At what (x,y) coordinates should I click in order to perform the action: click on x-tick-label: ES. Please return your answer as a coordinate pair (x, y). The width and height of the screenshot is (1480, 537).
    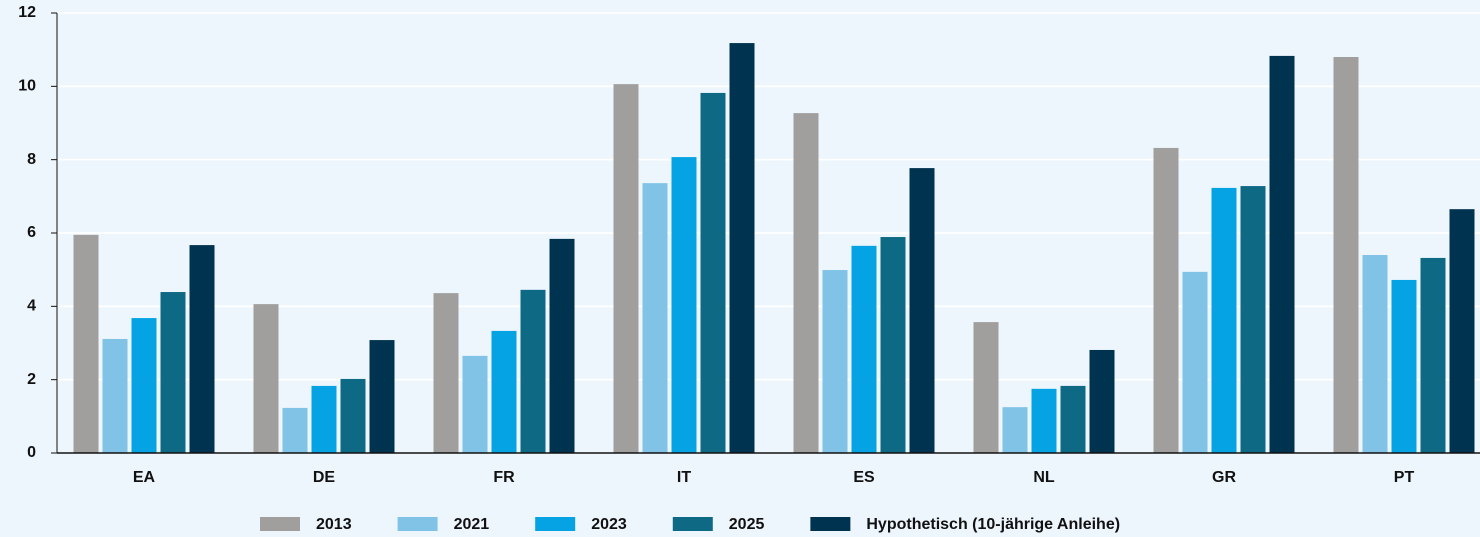
    Looking at the image, I should click on (864, 477).